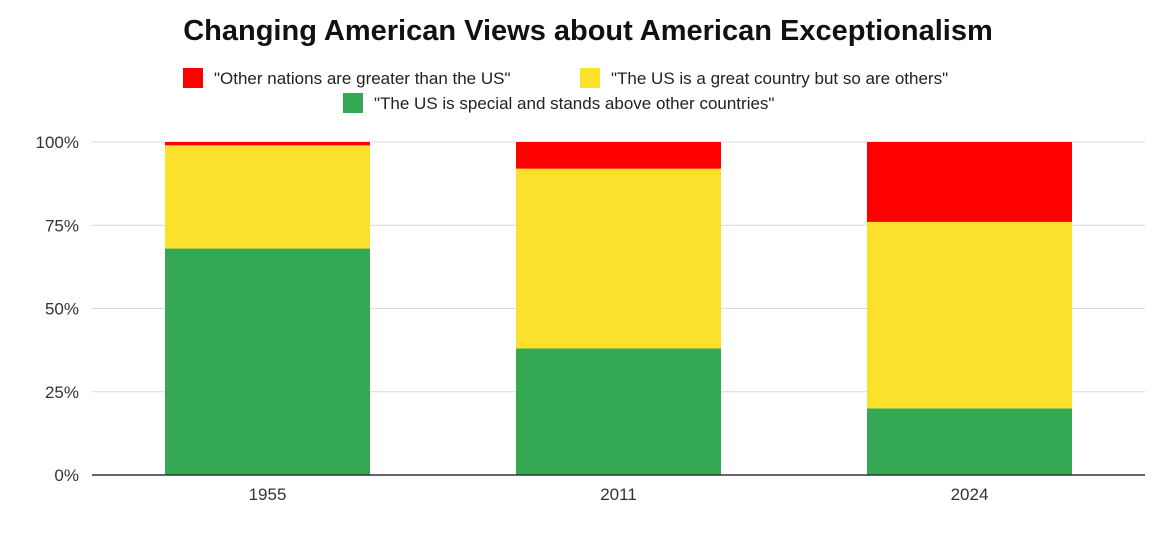  I want to click on y-tick-label: 0%, so click(66, 475).